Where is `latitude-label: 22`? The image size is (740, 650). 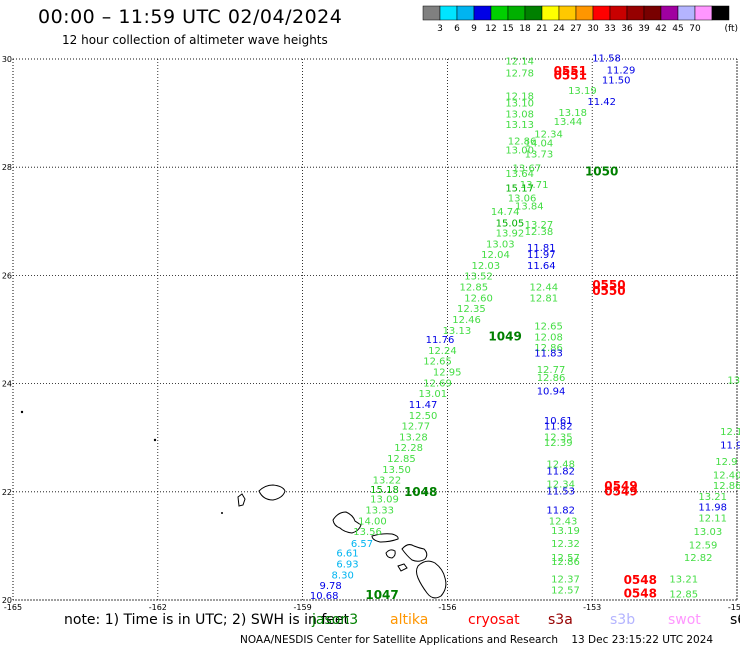 latitude-label: 22 is located at coordinates (7, 492).